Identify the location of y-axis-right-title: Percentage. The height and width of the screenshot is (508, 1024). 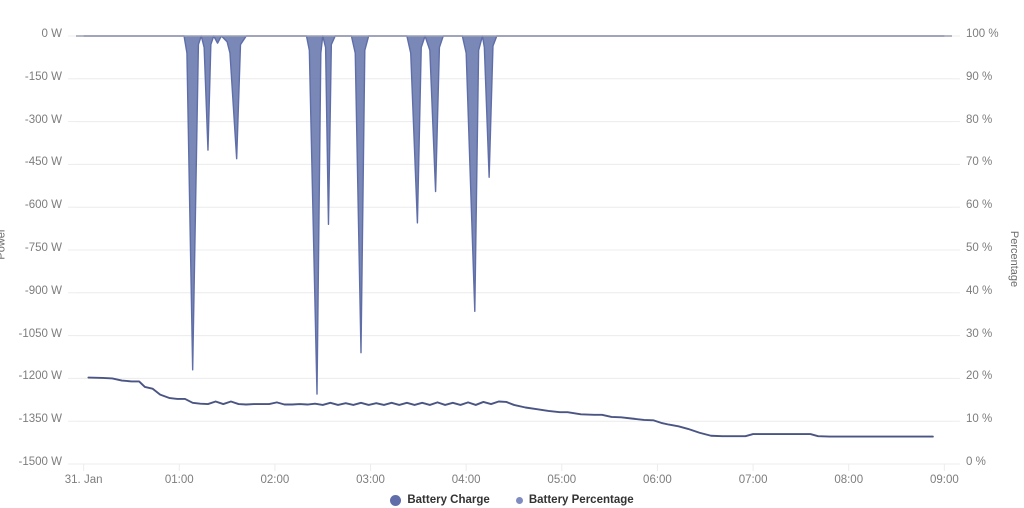
(1014, 259).